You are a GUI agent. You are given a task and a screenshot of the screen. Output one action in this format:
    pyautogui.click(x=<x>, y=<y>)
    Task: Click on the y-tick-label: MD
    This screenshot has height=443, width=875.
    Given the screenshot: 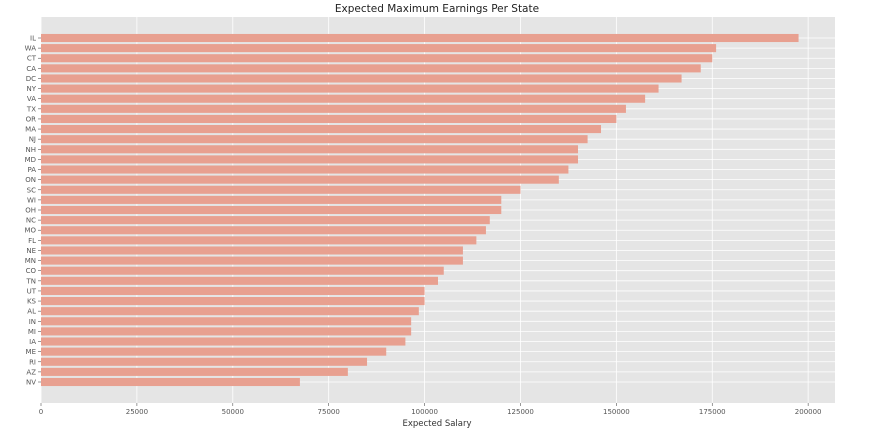 What is the action you would take?
    pyautogui.click(x=30, y=160)
    